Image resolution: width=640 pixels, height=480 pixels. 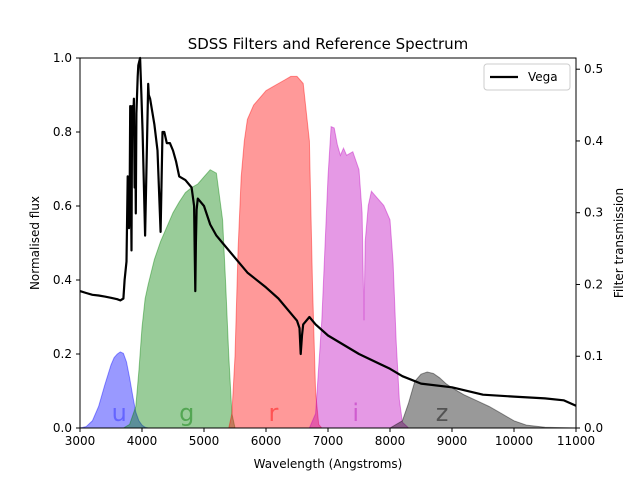 What do you see at coordinates (543, 77) in the screenshot?
I see `legend-label-vega: Vega` at bounding box center [543, 77].